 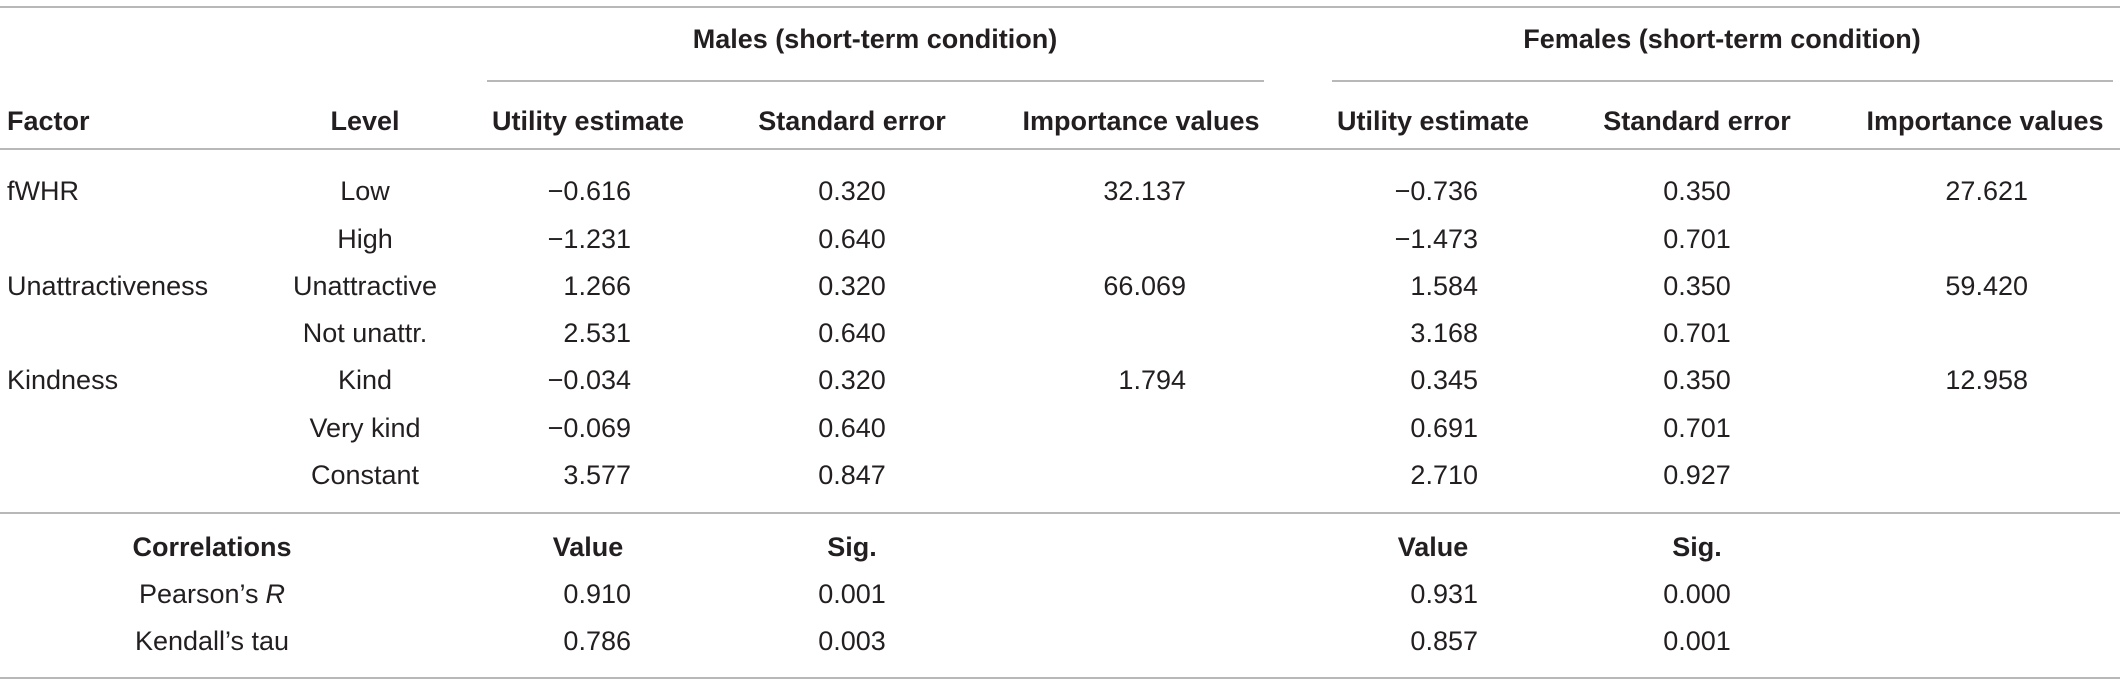 I want to click on cell: 32.137, so click(x=1144, y=191).